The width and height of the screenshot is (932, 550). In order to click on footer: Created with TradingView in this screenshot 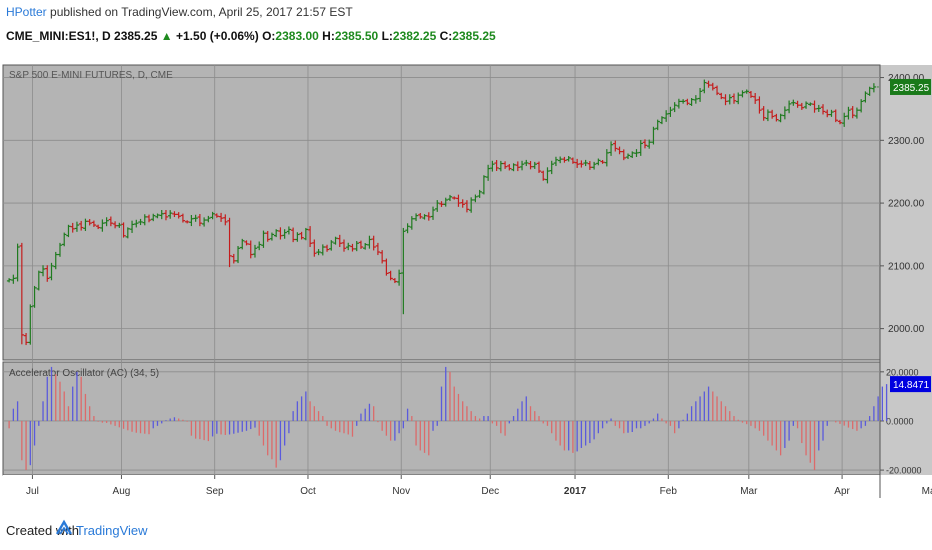, I will do `click(466, 531)`.